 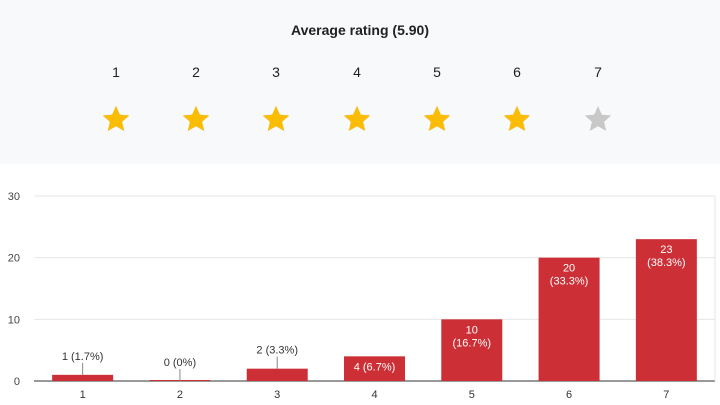 What do you see at coordinates (276, 98) in the screenshot?
I see `star-item-3: 3` at bounding box center [276, 98].